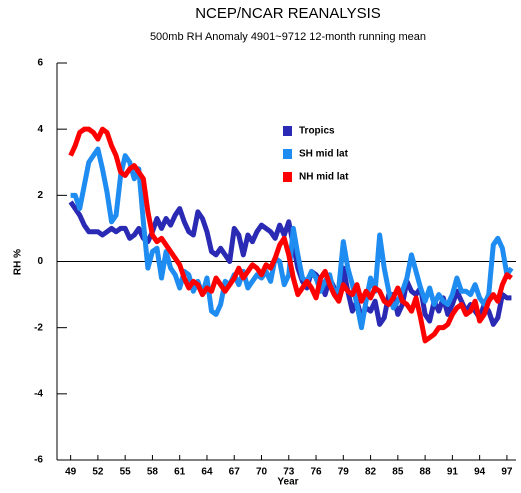 Image resolution: width=521 pixels, height=493 pixels. What do you see at coordinates (344, 472) in the screenshot?
I see `x-tick-label: 79` at bounding box center [344, 472].